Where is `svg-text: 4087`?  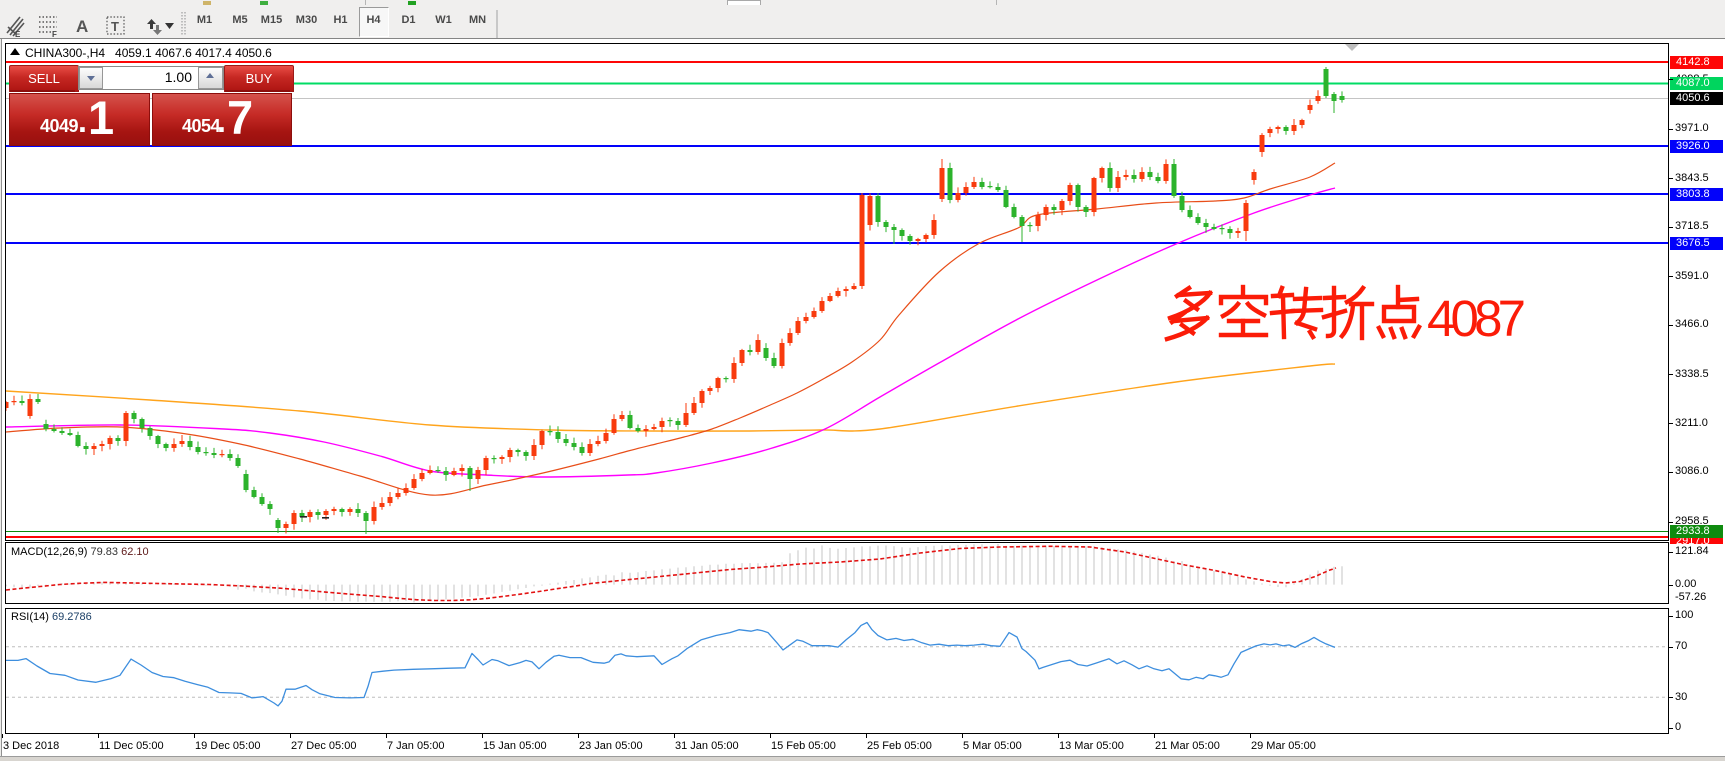
svg-text: 4087 is located at coordinates (1476, 318).